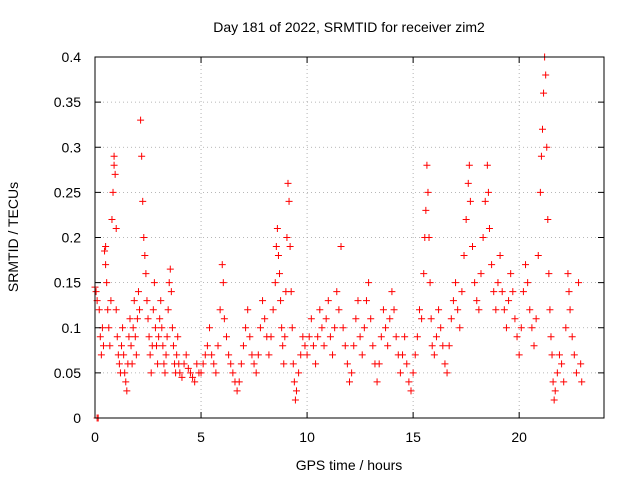 The image size is (640, 480). Describe the element at coordinates (67, 283) in the screenshot. I see `y-tick-label: 0.15` at that location.